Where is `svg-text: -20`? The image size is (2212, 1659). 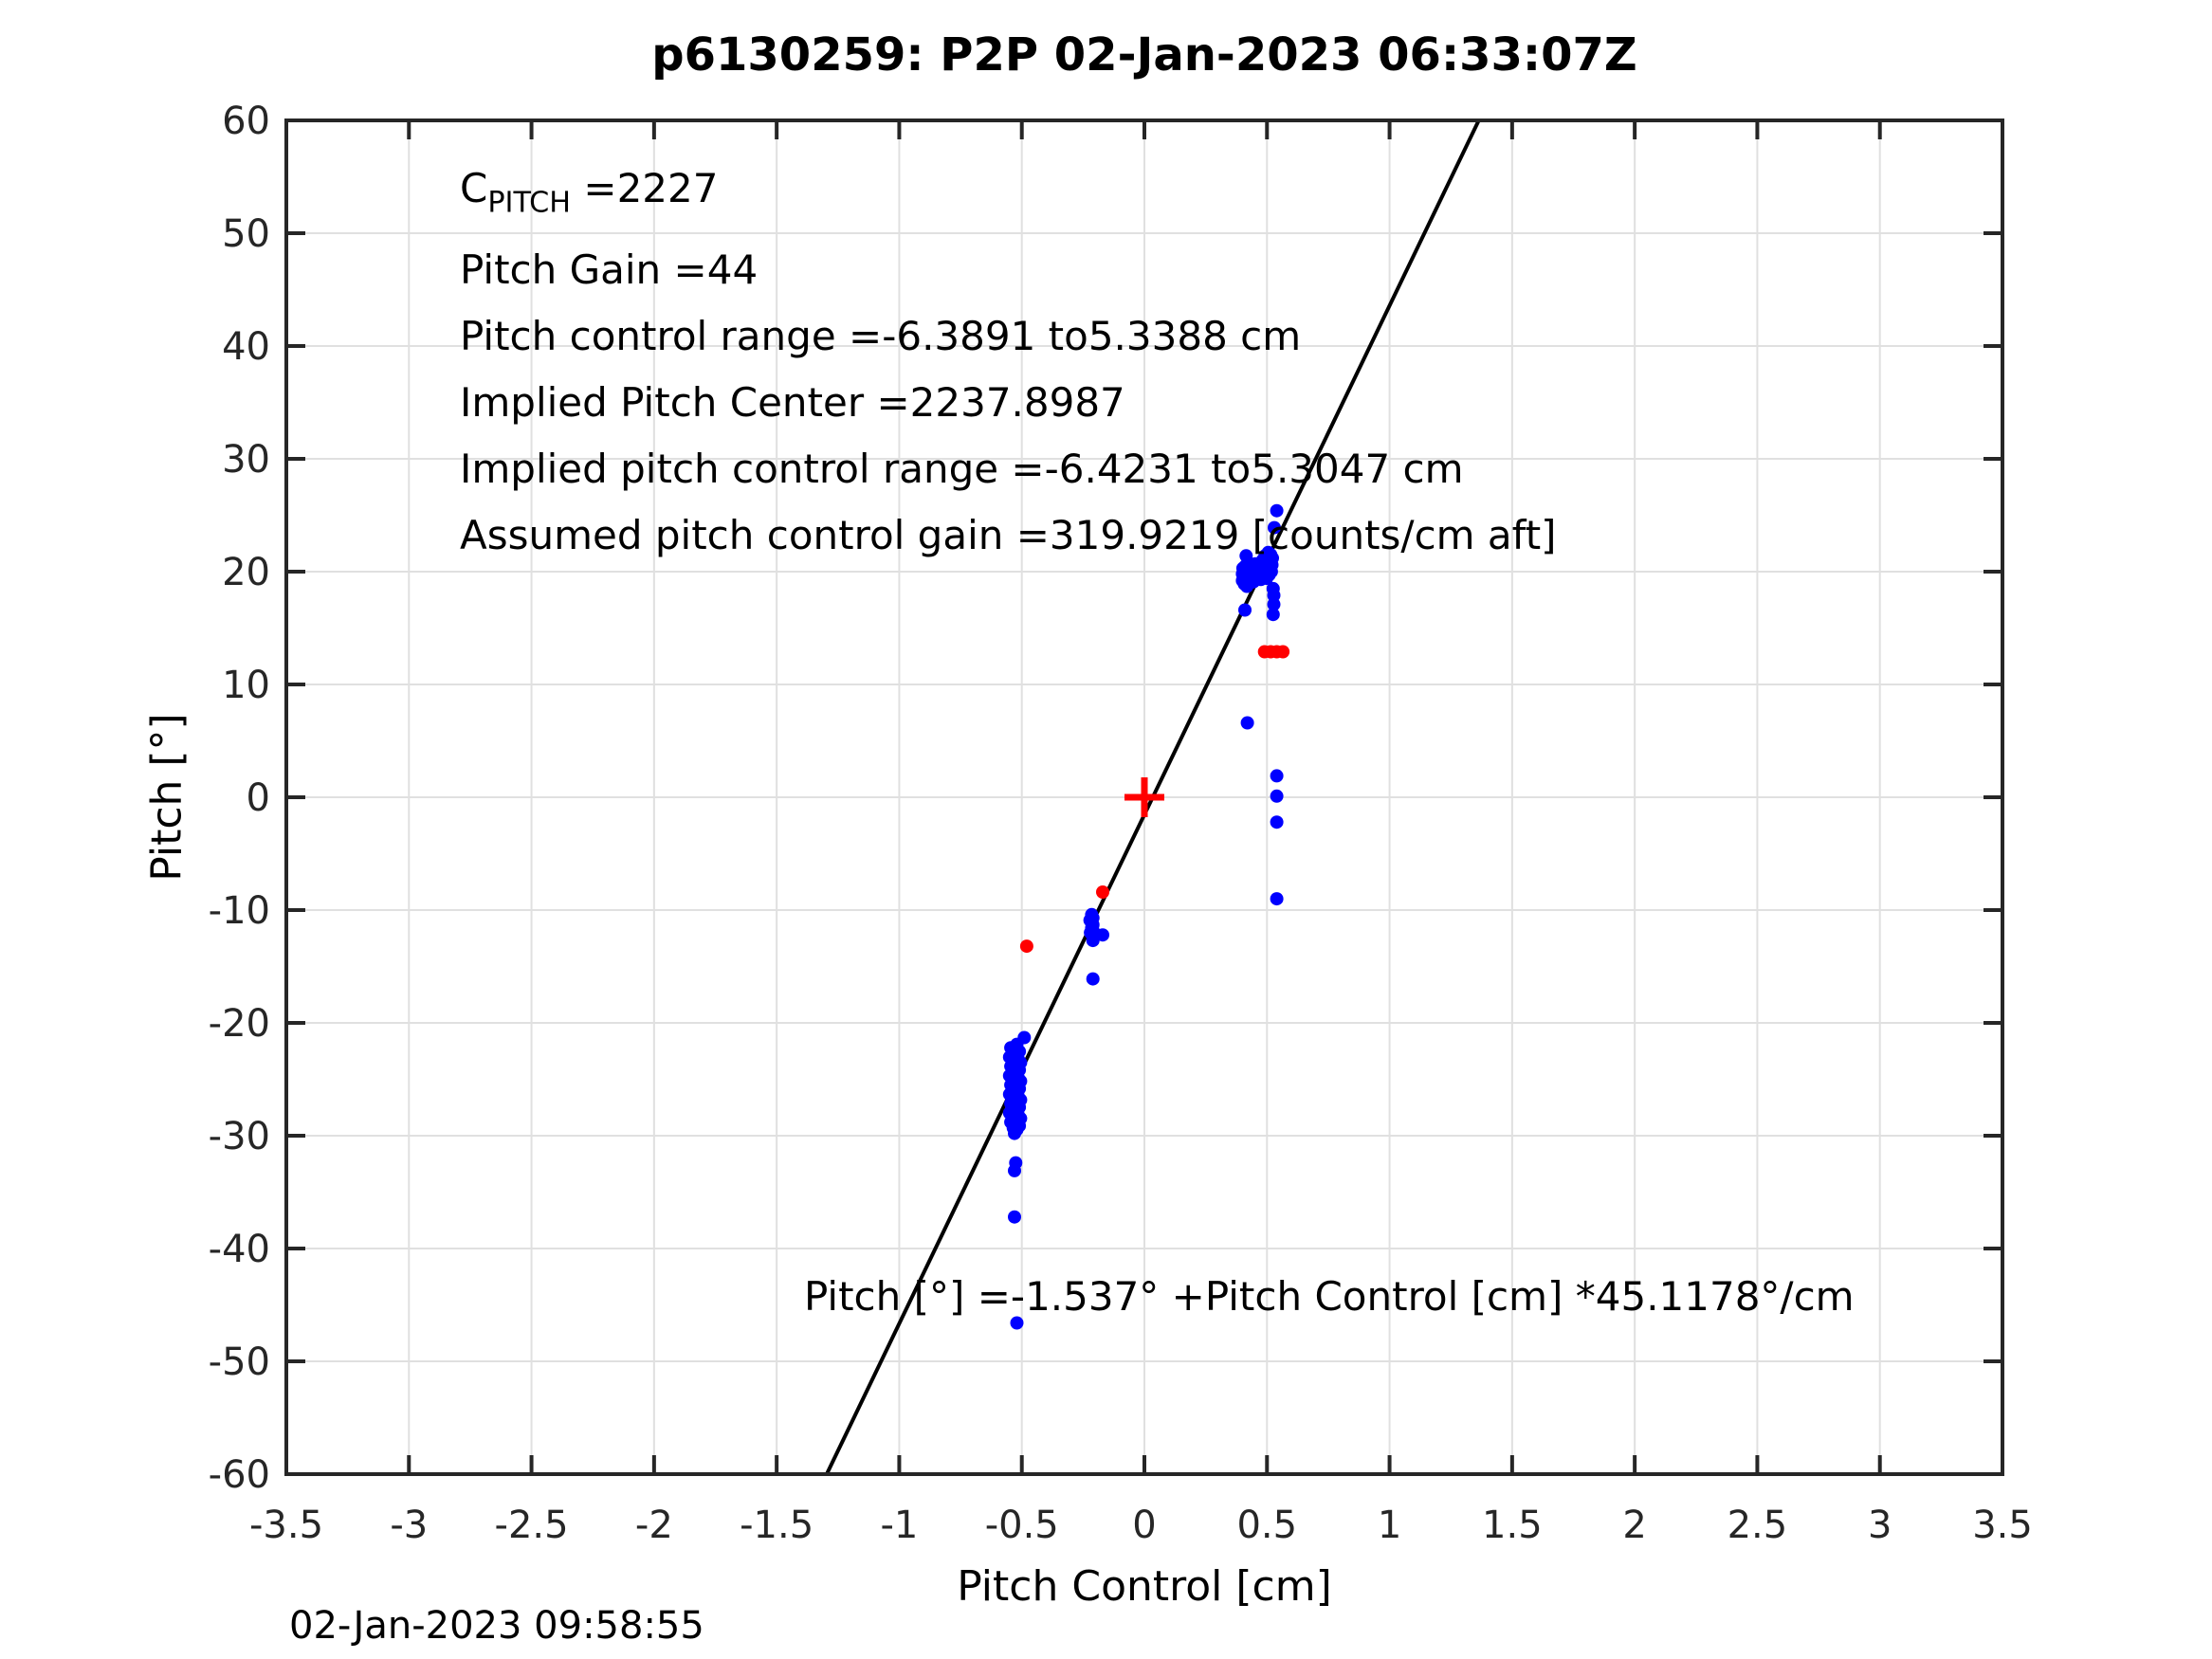
svg-text: -20 is located at coordinates (239, 1024).